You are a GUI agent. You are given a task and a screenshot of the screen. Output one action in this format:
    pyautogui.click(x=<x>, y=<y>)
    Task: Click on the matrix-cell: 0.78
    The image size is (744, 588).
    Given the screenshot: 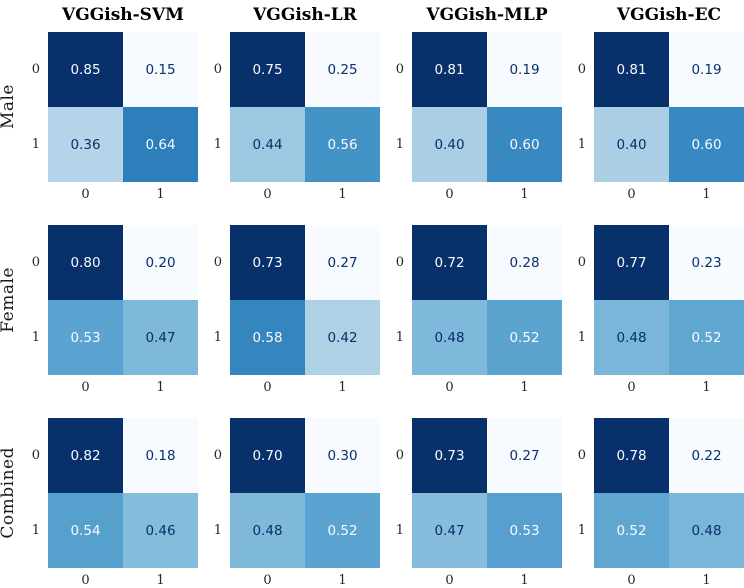 What is the action you would take?
    pyautogui.click(x=631, y=455)
    